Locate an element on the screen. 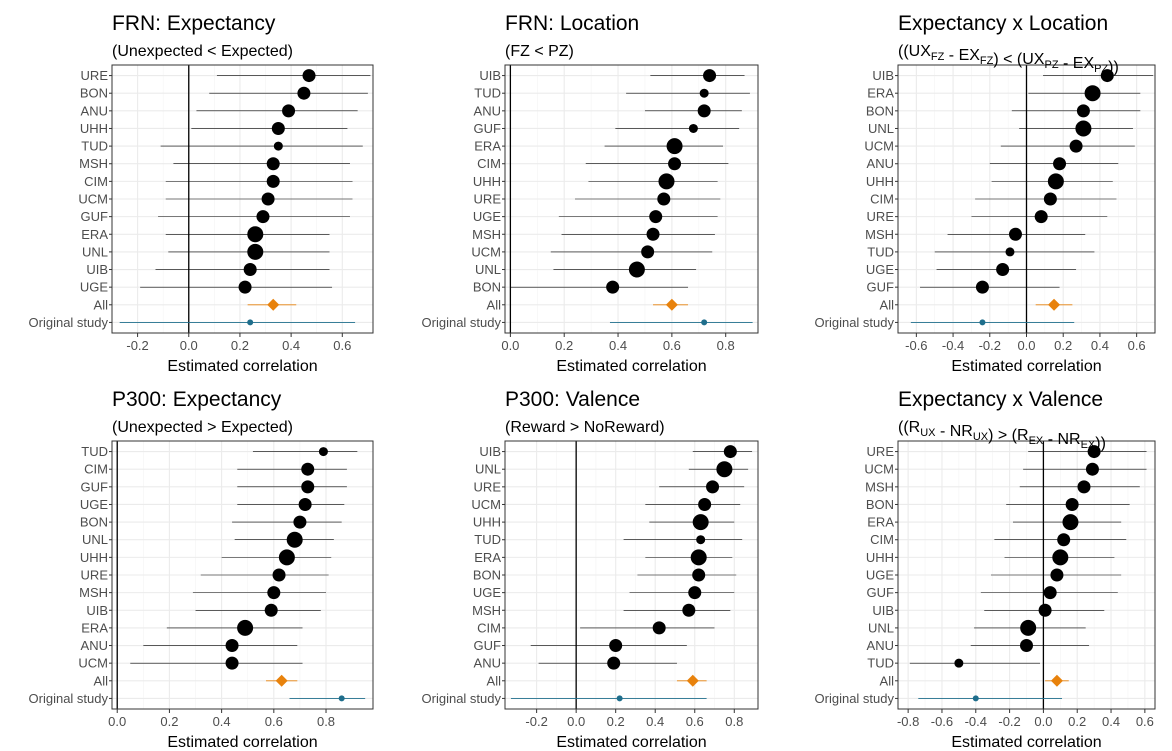 The height and width of the screenshot is (751, 1172). original-study-point is located at coordinates (982, 322).